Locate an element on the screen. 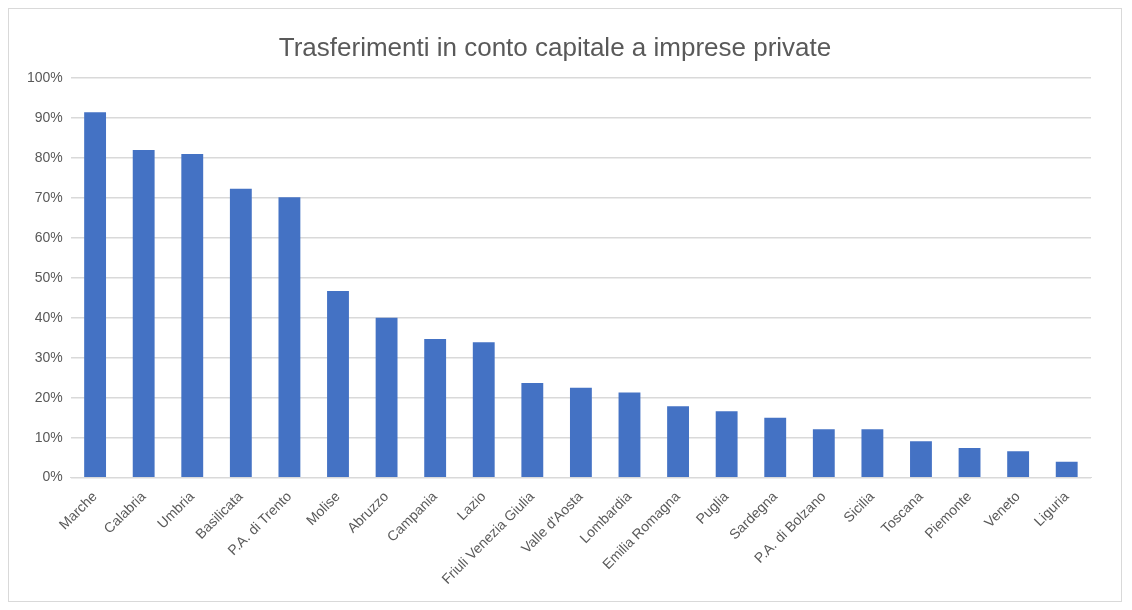 This screenshot has height=610, width=1132. y-tick-label: 90% is located at coordinates (48, 117).